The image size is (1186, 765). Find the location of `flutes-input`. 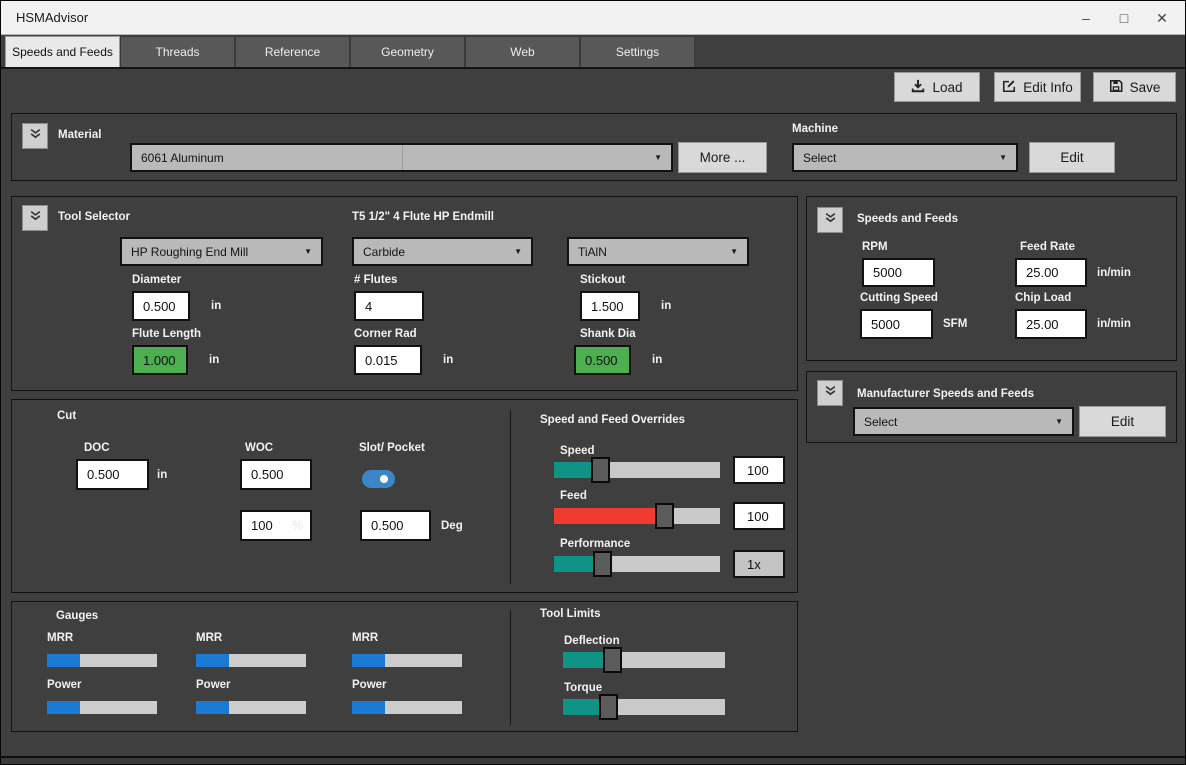

flutes-input is located at coordinates (389, 306).